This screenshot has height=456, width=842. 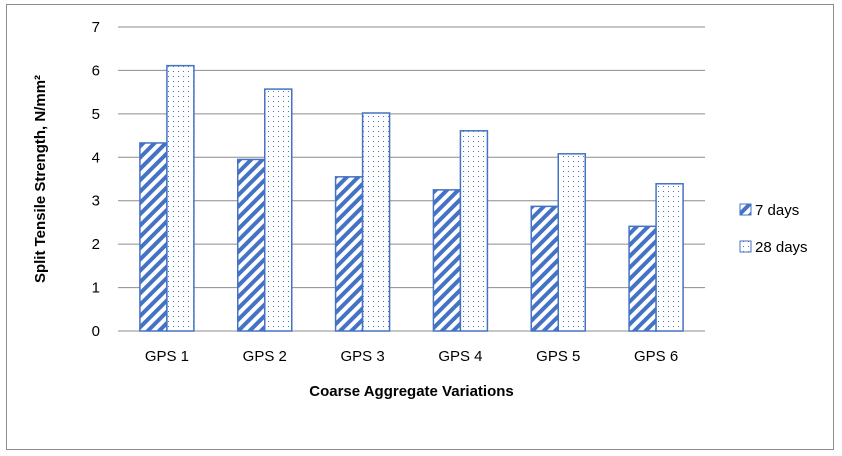 What do you see at coordinates (460, 356) in the screenshot?
I see `x-tick-label: GPS 4` at bounding box center [460, 356].